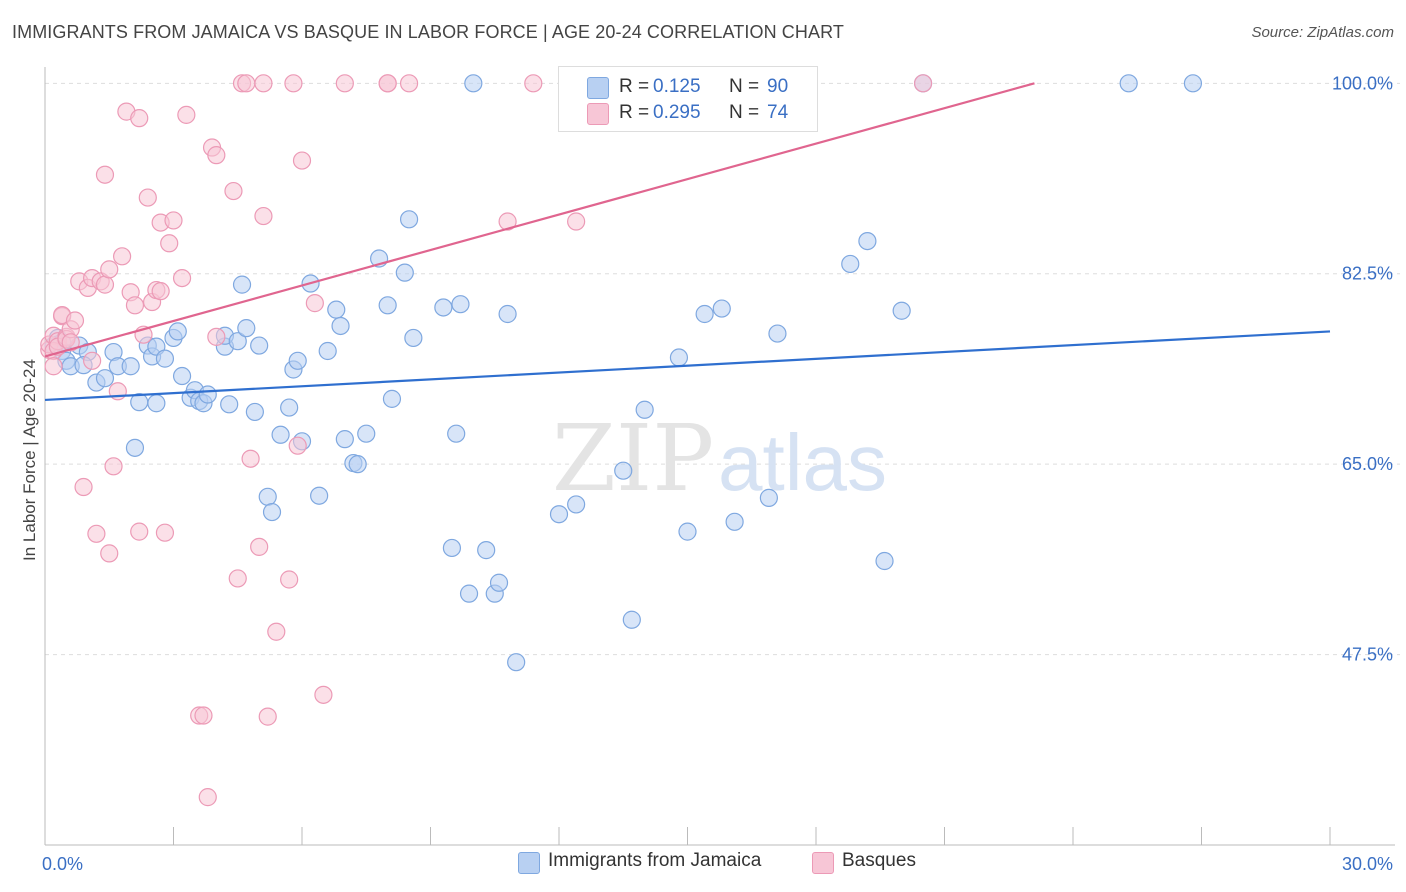  What do you see at coordinates (778, 86) in the screenshot?
I see `legend-n-value: 90` at bounding box center [778, 86].